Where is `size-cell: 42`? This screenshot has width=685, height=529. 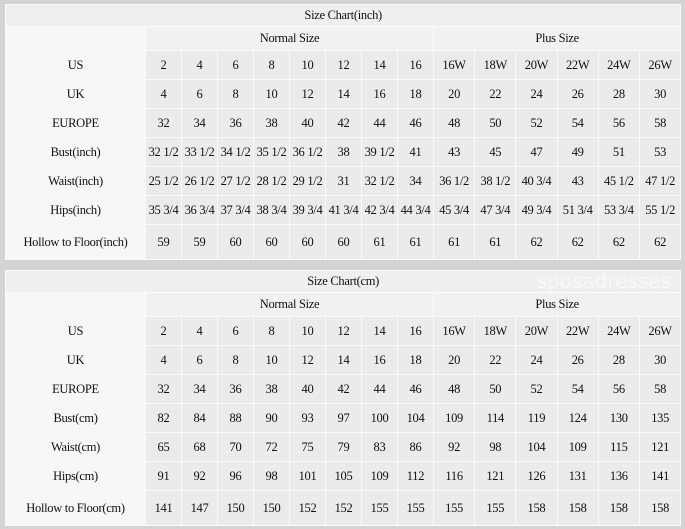 size-cell: 42 is located at coordinates (343, 389).